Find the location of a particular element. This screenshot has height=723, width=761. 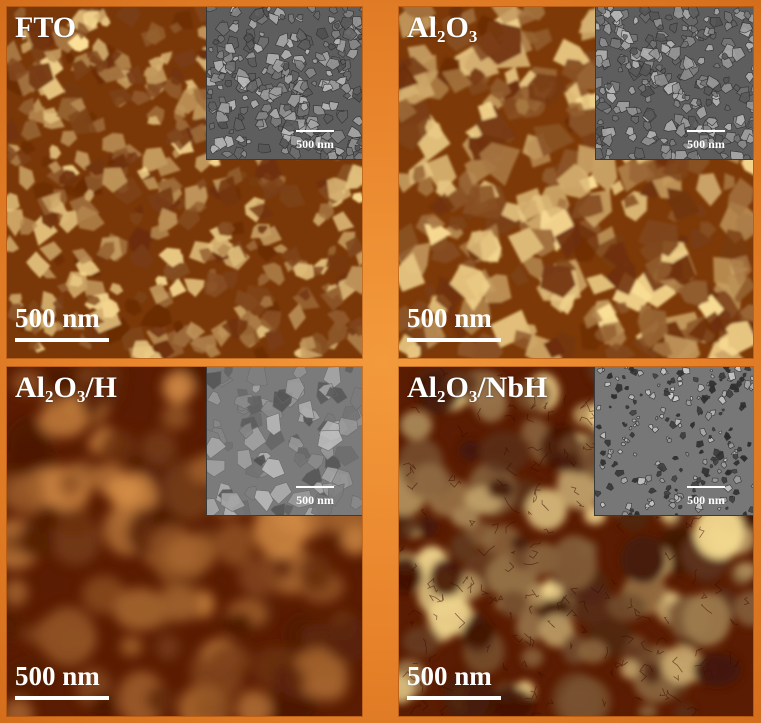

panel-label: FTO is located at coordinates (46, 27).